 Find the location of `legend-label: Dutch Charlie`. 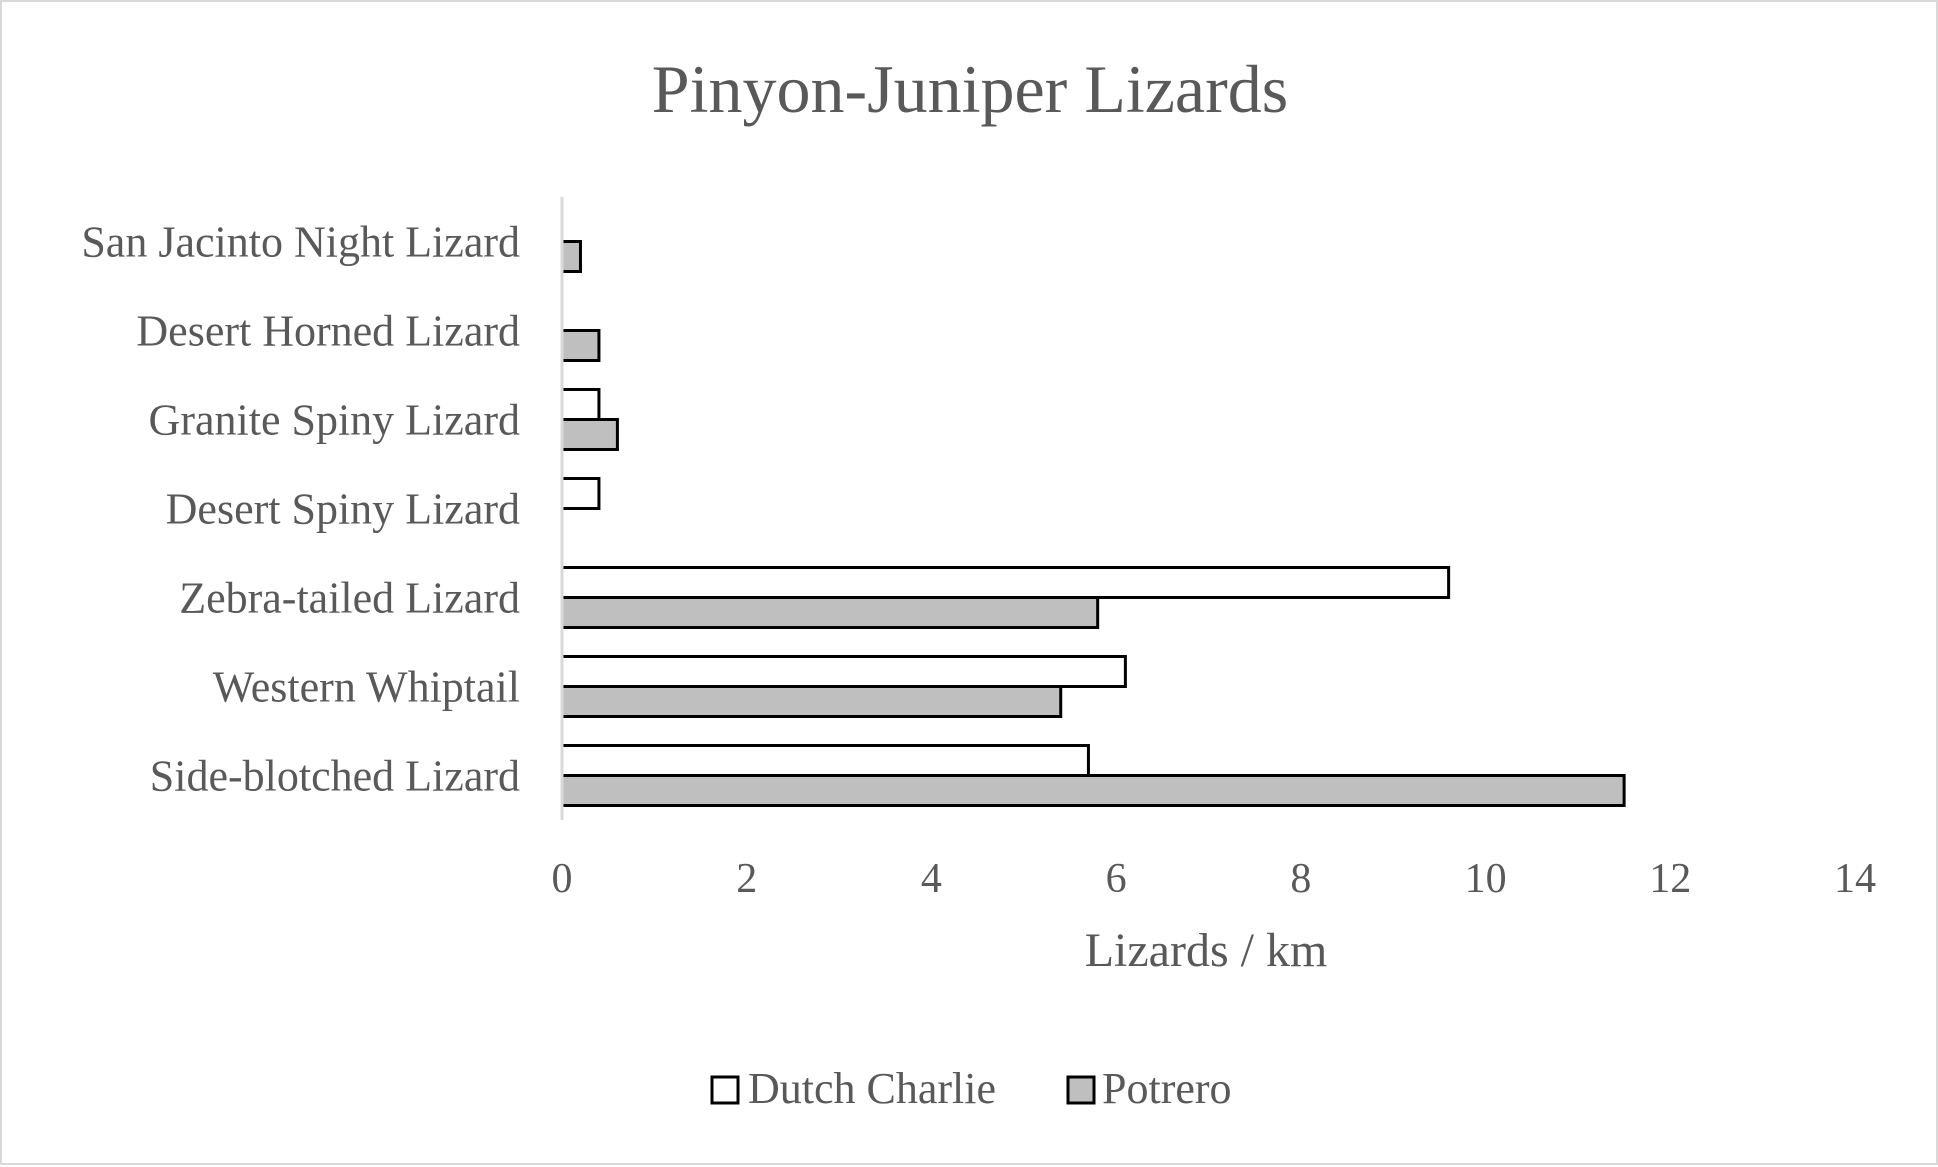

legend-label: Dutch Charlie is located at coordinates (872, 1088).